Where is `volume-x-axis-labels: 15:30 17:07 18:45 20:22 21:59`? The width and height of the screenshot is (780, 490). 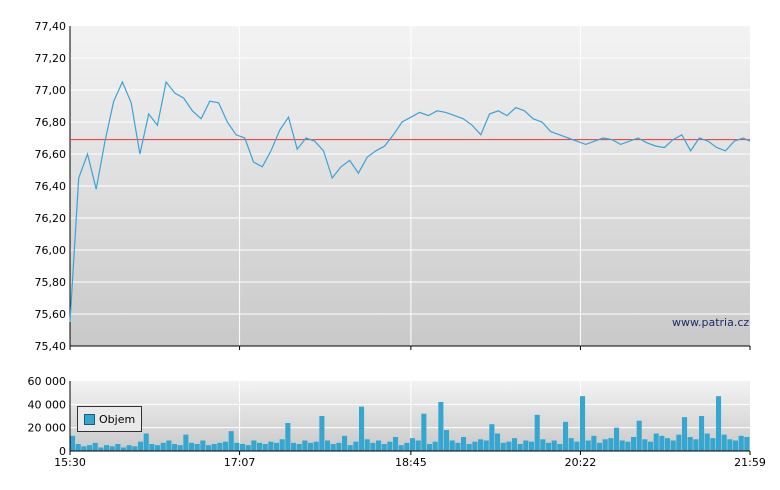
volume-x-axis-labels: 15:30 17:07 18:45 20:22 21:59 is located at coordinates (410, 460).